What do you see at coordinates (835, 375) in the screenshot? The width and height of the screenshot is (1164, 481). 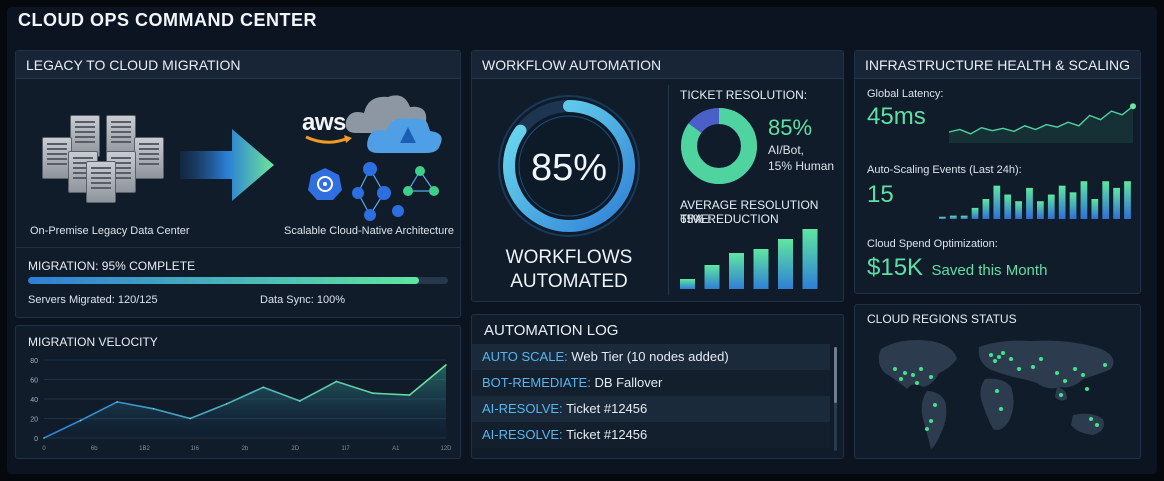 I see `log-scrollbar-thumb` at bounding box center [835, 375].